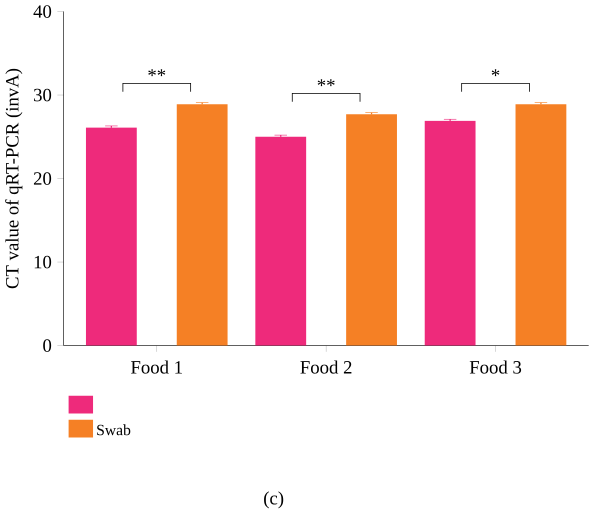  I want to click on y-tick-label: 10, so click(43, 262).